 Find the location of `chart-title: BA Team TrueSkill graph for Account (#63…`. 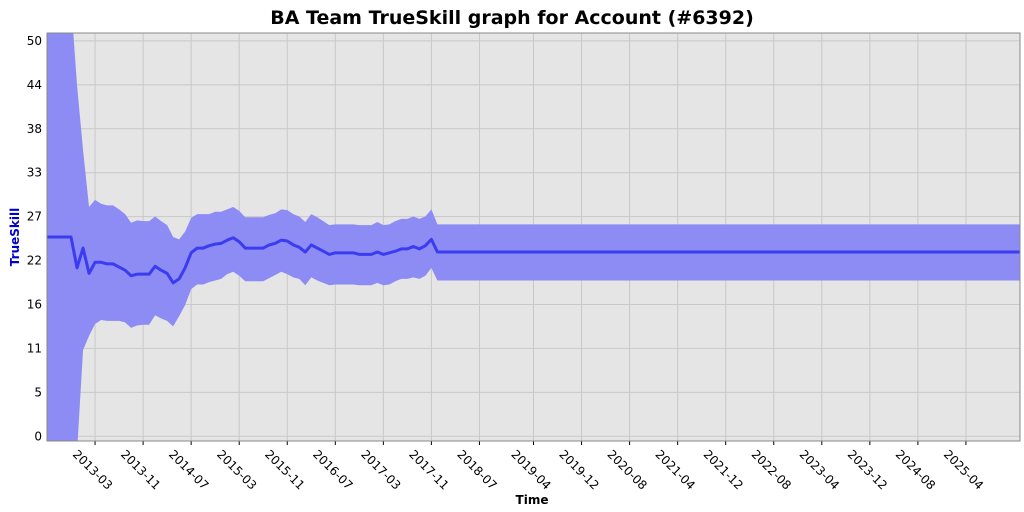

chart-title: BA Team TrueSkill graph for Account (#63… is located at coordinates (512, 18).